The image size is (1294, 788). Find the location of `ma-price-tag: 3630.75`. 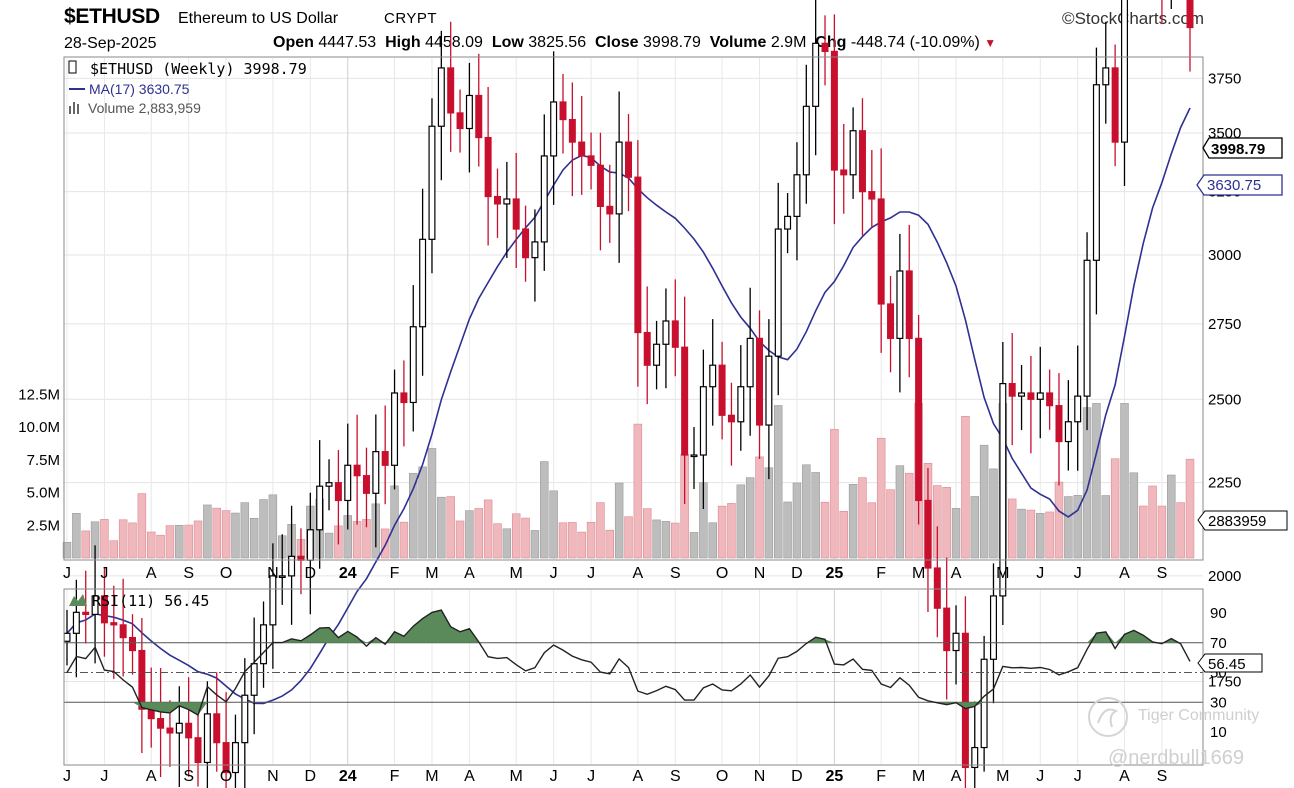

ma-price-tag: 3630.75 is located at coordinates (1239, 185).